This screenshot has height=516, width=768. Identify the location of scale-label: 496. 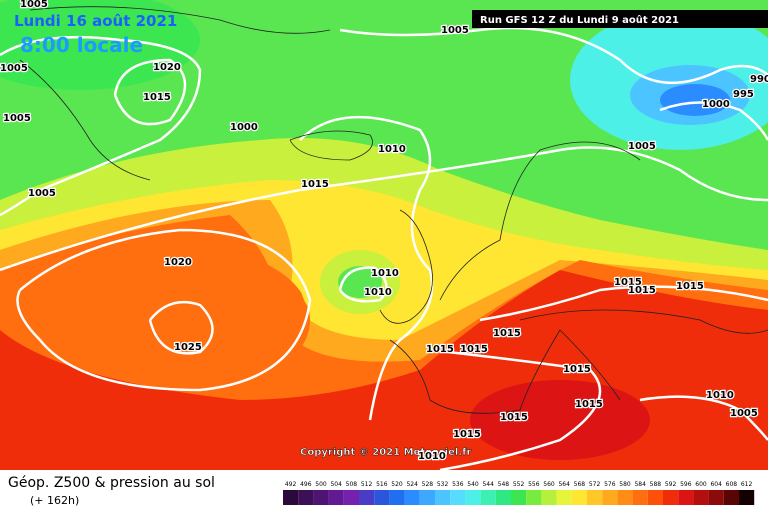
(306, 484).